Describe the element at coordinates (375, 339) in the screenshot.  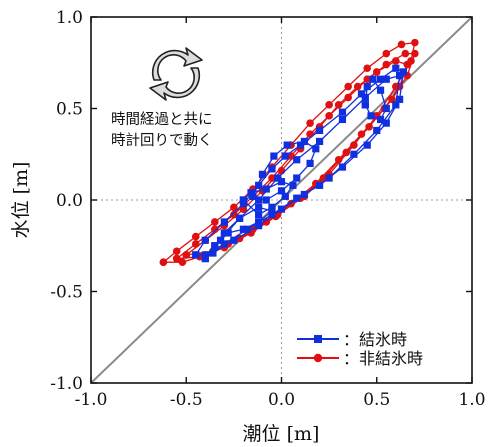
I see `legend-label-freezing: ：結氷時` at that location.